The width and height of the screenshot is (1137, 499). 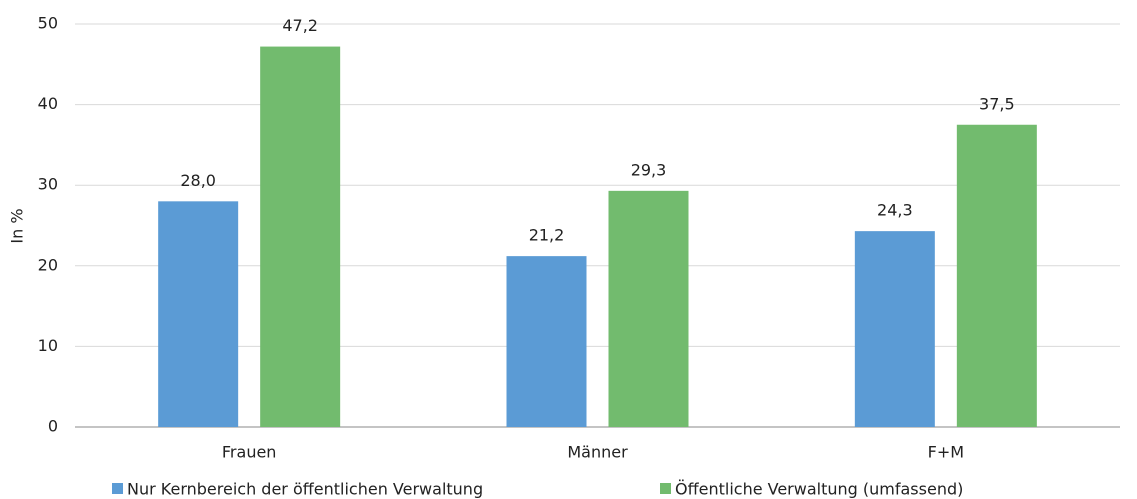 I want to click on x-tick-label: Frauen, so click(x=249, y=452).